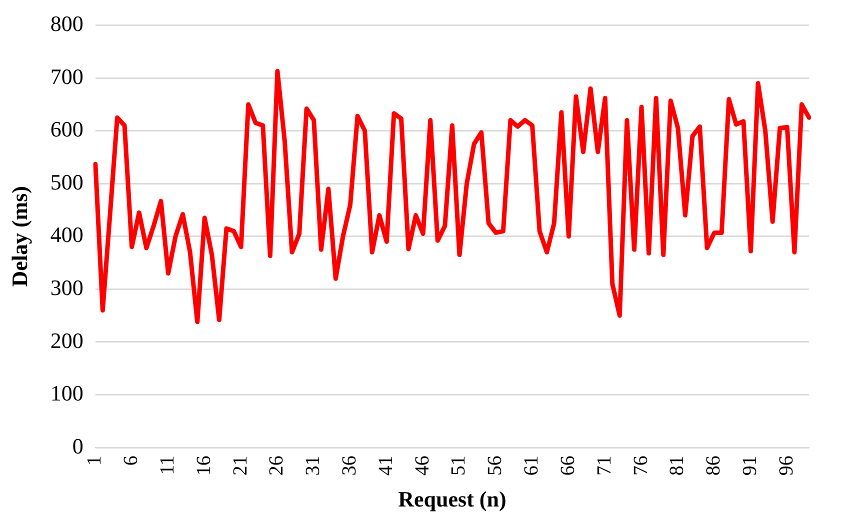 This screenshot has height=522, width=841. What do you see at coordinates (677, 466) in the screenshot?
I see `x-tick-label: 81` at bounding box center [677, 466].